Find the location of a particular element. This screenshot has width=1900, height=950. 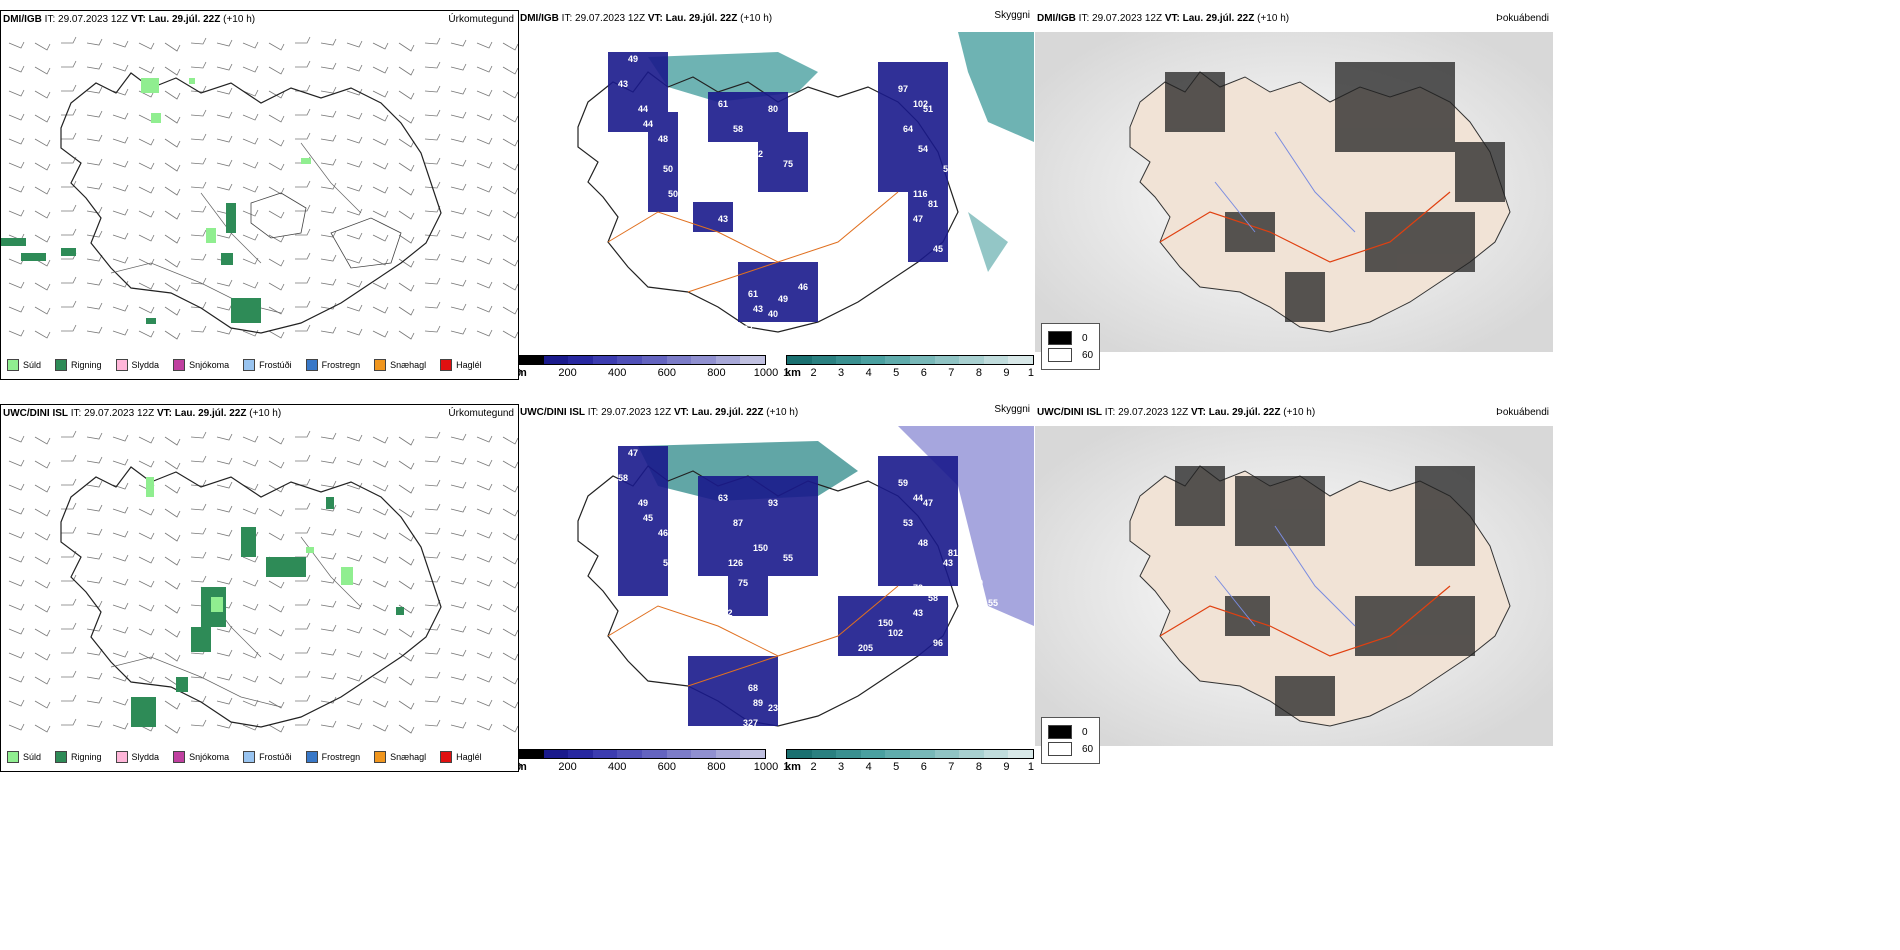

ceiling-value-label: 96 is located at coordinates (938, 643).